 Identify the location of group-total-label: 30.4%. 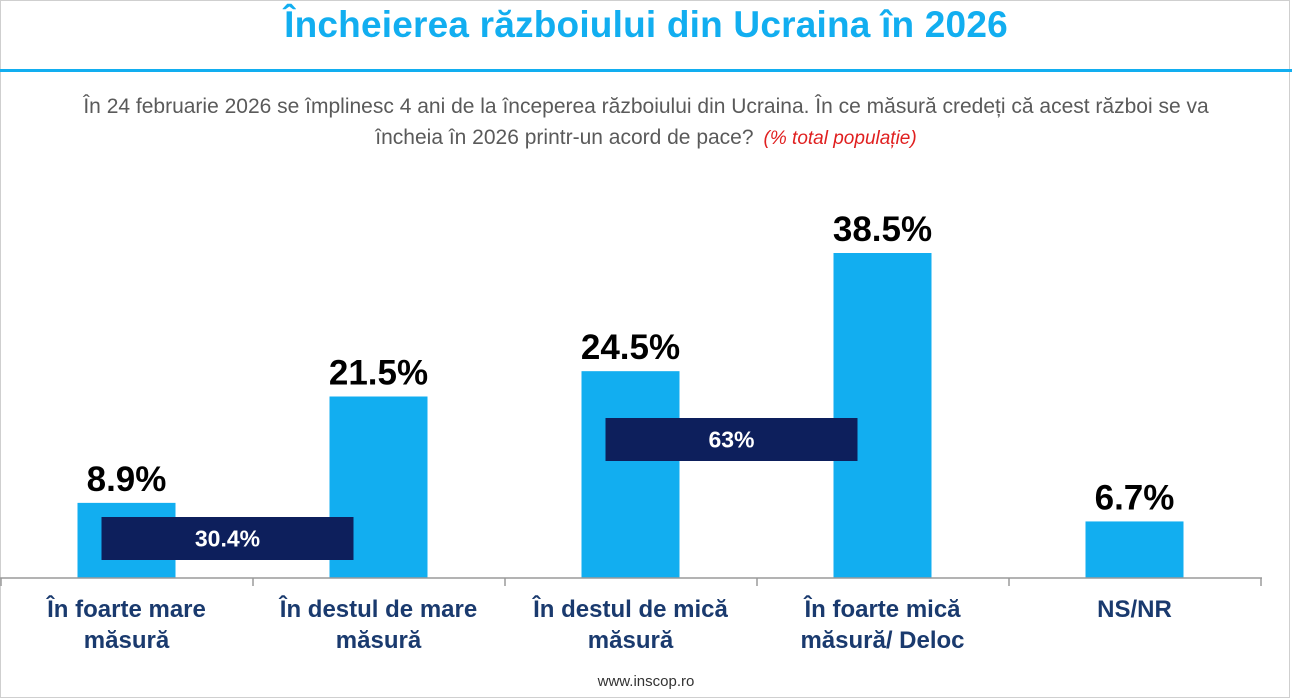
(227, 539).